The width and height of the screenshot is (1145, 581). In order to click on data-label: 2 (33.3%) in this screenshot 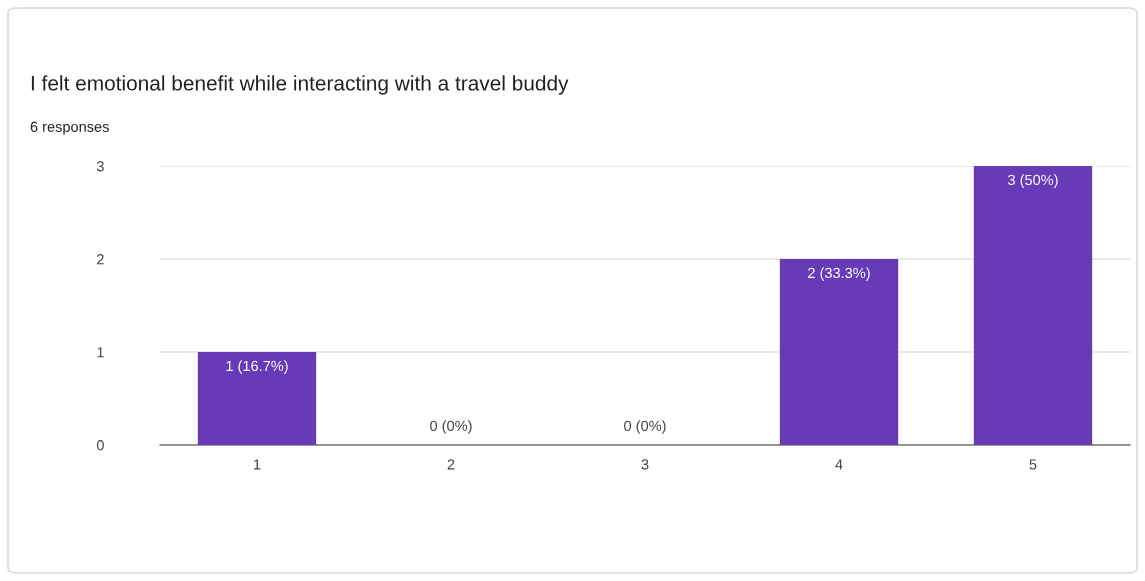, I will do `click(839, 274)`.